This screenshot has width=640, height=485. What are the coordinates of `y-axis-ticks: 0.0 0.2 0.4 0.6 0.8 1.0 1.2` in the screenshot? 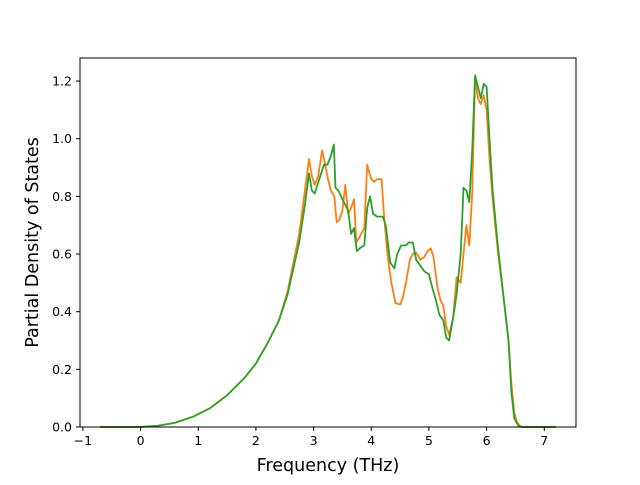 It's located at (66, 254).